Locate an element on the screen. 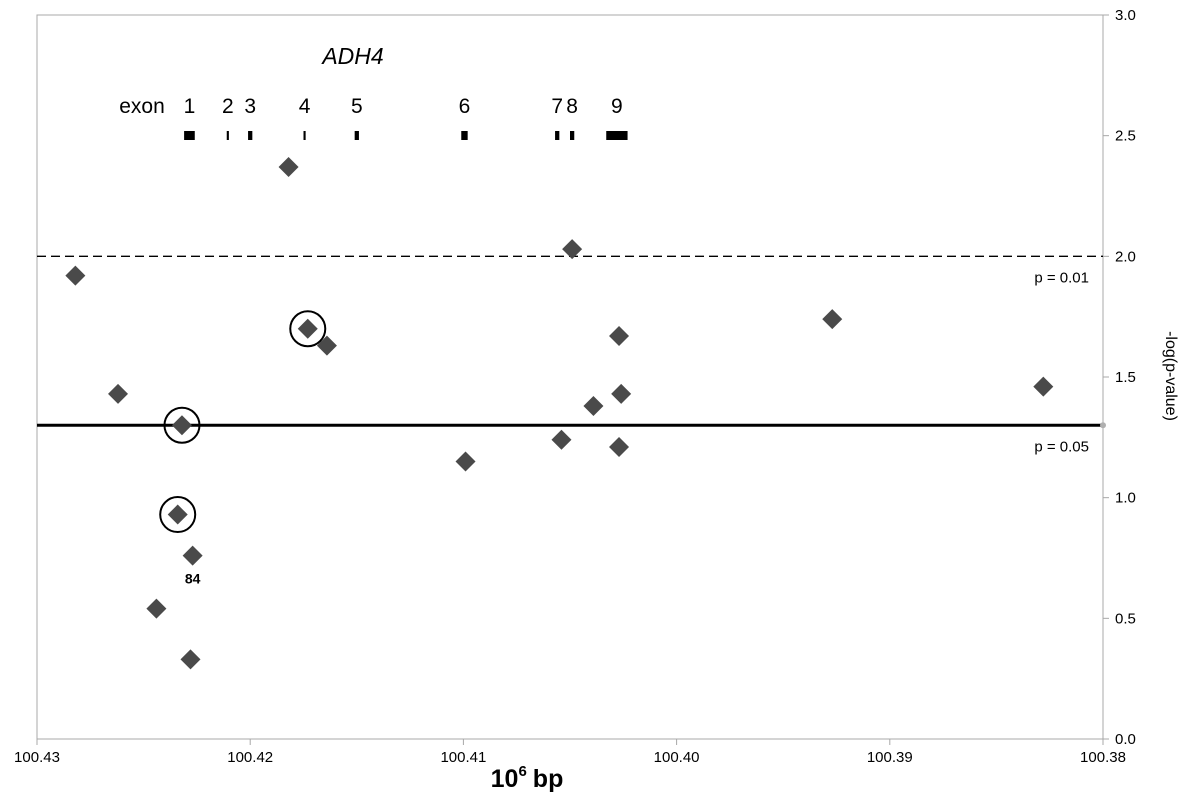 The height and width of the screenshot is (795, 1179). exon-number-label: 9 is located at coordinates (617, 106).